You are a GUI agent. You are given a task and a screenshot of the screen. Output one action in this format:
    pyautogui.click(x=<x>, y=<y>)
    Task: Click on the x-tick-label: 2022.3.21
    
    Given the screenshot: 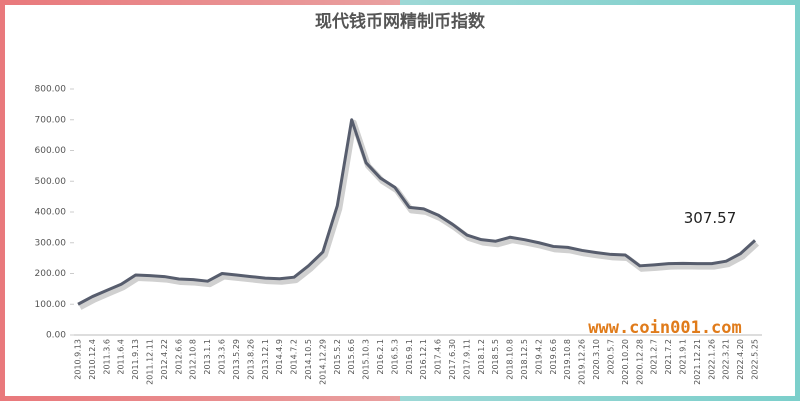 What is the action you would take?
    pyautogui.click(x=726, y=359)
    